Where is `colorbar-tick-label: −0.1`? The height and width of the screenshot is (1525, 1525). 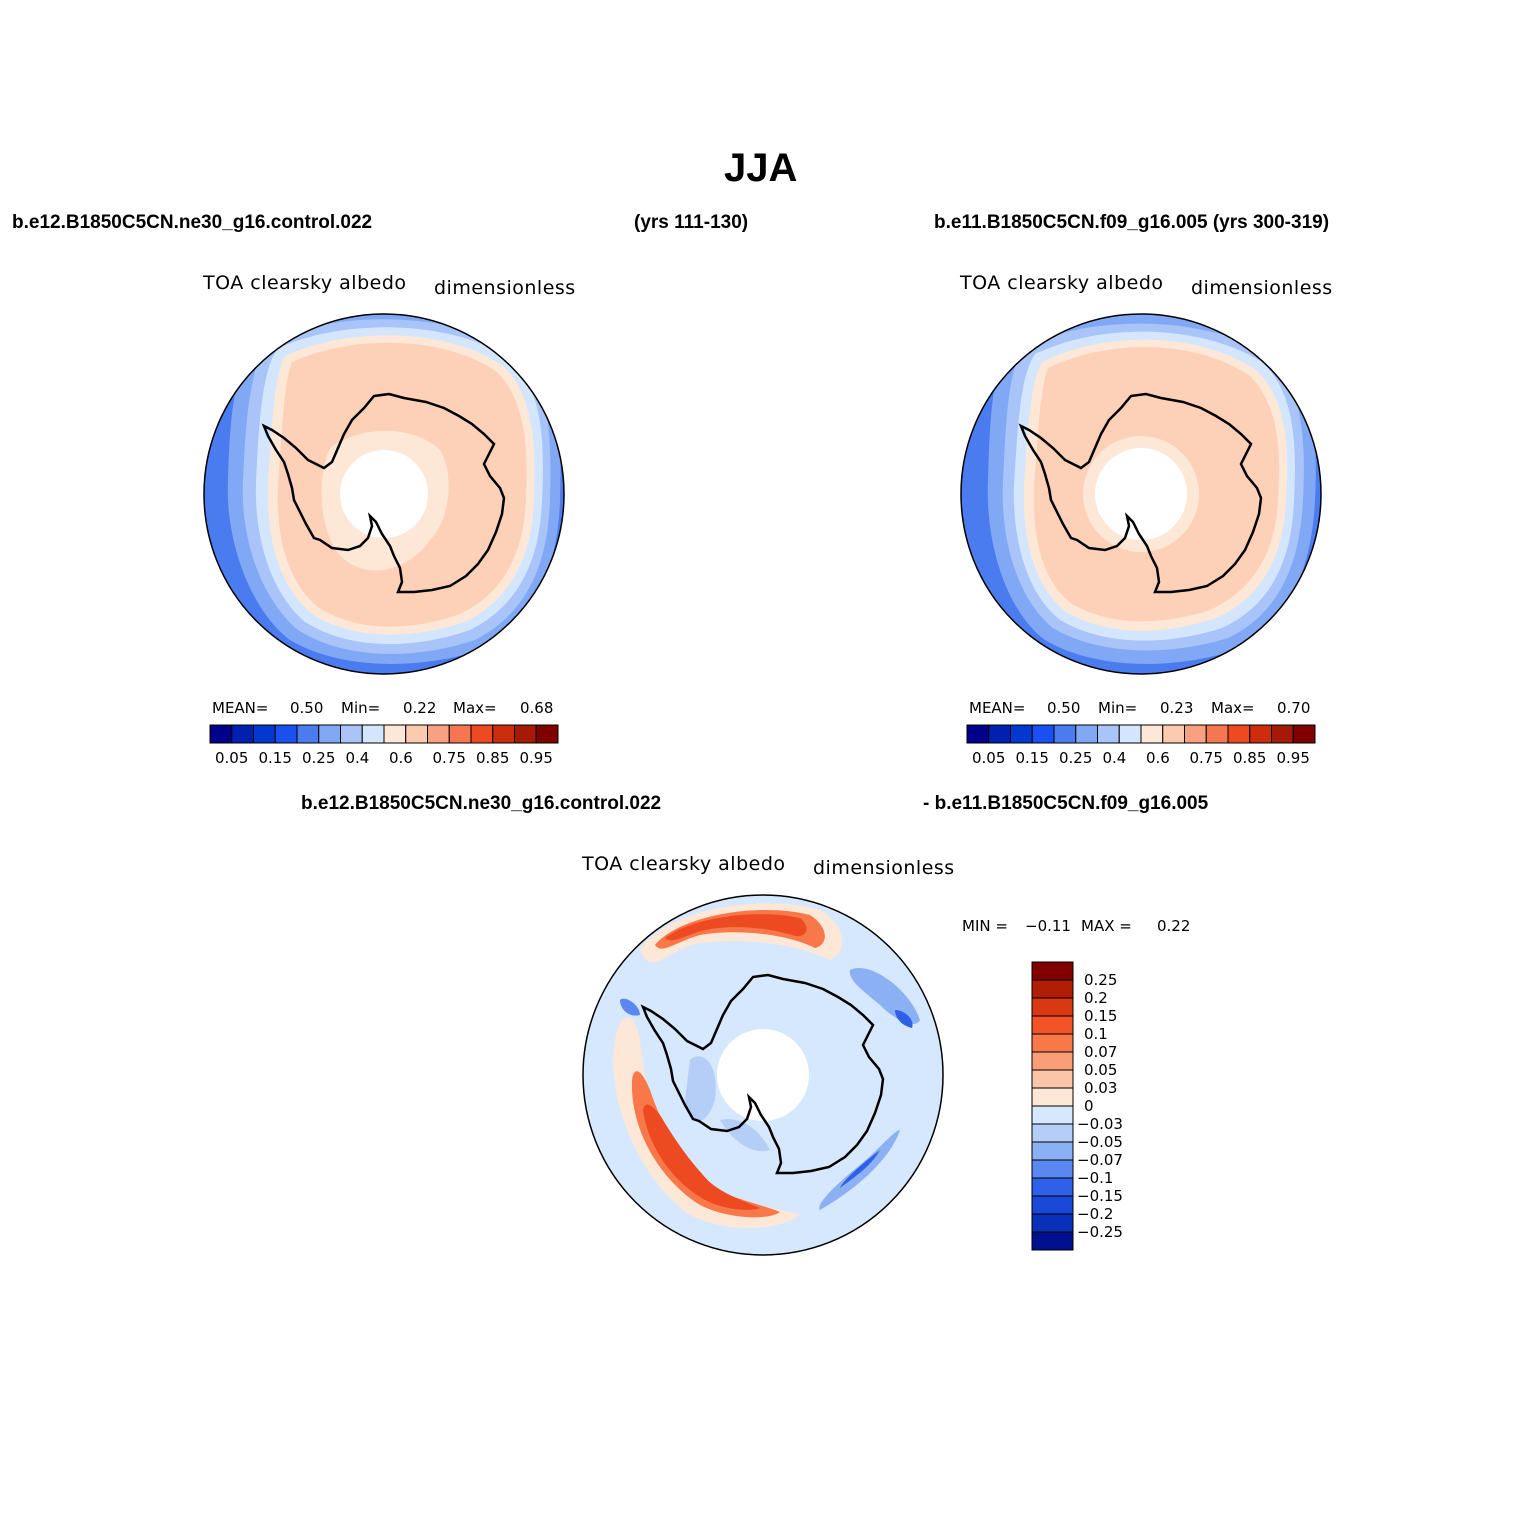
colorbar-tick-label: −0.1 is located at coordinates (1095, 1178).